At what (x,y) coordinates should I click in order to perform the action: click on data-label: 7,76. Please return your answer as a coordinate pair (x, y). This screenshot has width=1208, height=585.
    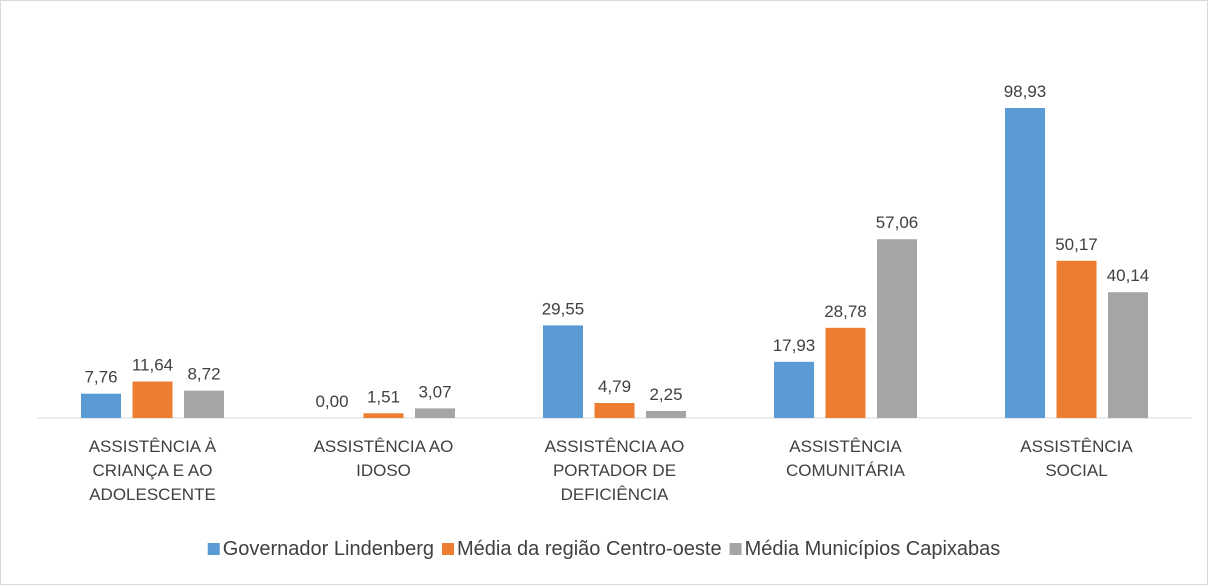
    Looking at the image, I should click on (100, 377).